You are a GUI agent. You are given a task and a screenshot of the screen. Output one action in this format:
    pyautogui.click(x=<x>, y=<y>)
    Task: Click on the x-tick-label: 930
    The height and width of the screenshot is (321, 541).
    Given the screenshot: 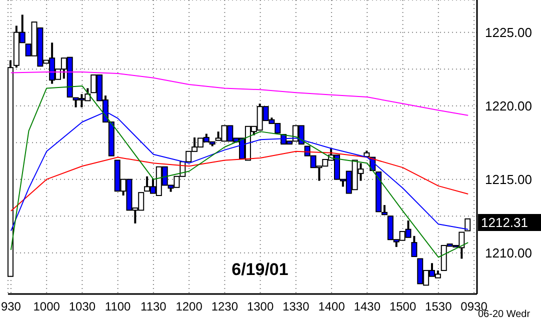 What is the action you would take?
    pyautogui.click(x=11, y=307)
    